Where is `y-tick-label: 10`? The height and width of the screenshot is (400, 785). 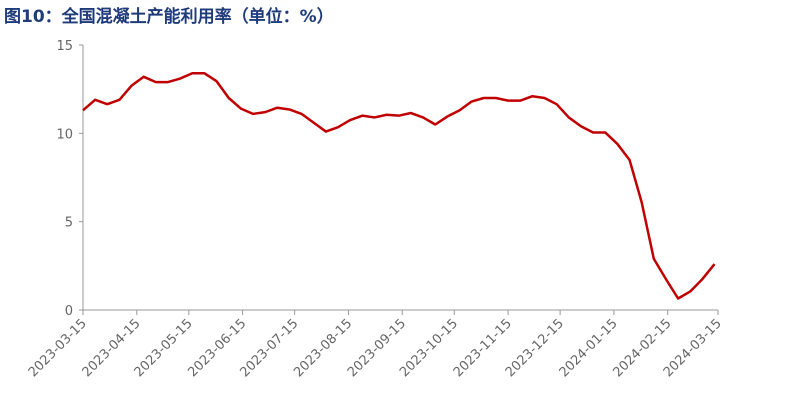
y-tick-label: 10 is located at coordinates (64, 134).